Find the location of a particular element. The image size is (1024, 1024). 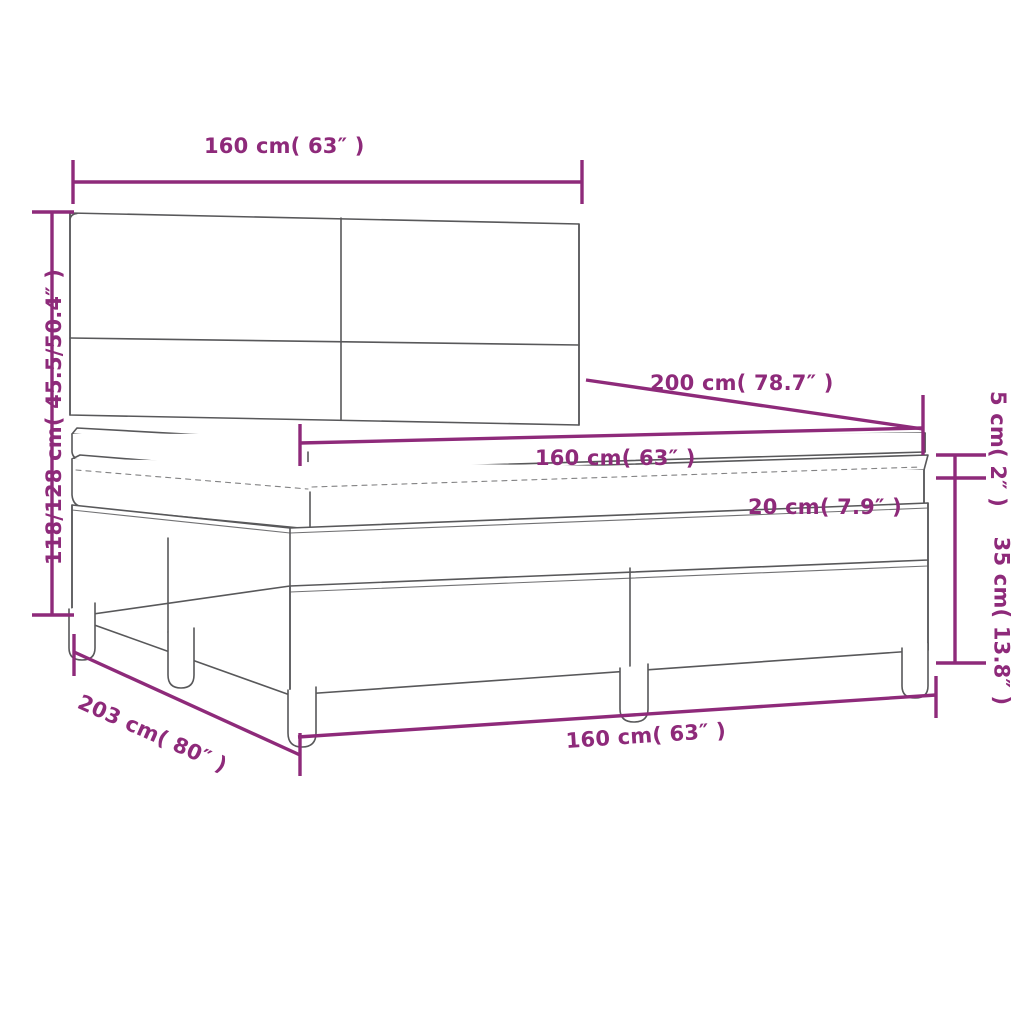

label-headboard-width: 160 cm( 63″ ) is located at coordinates (284, 146).